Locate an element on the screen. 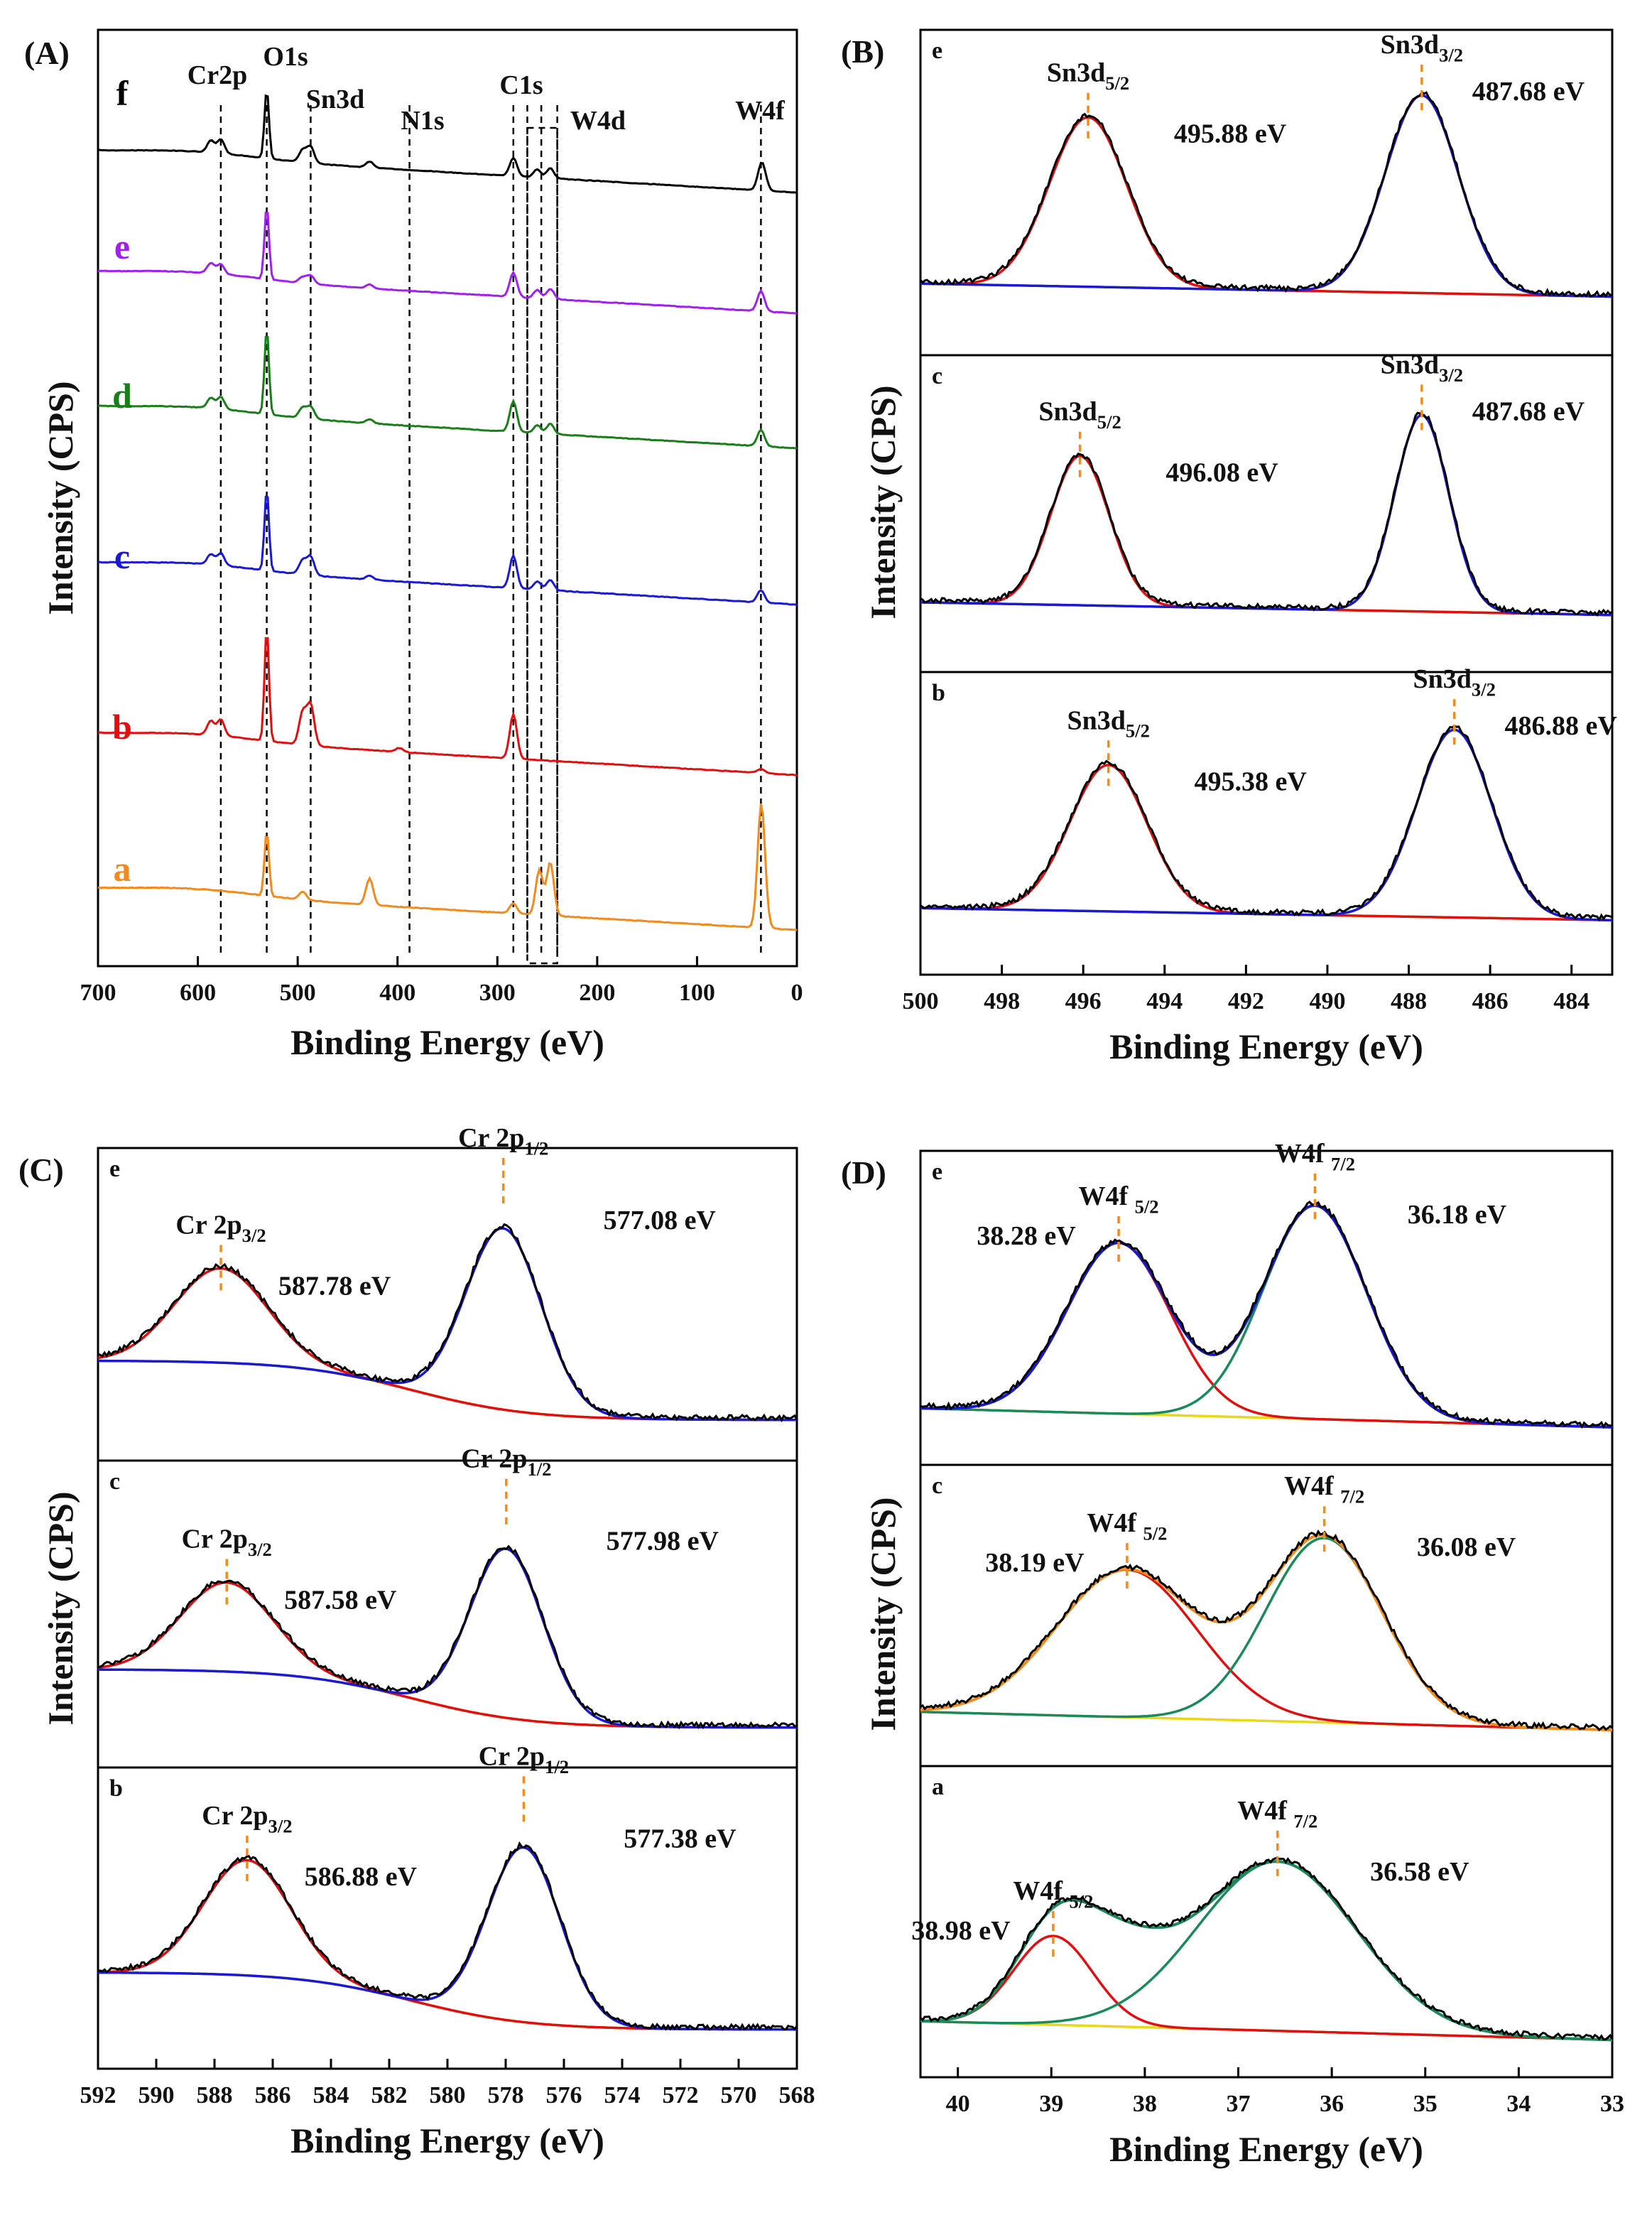 Image resolution: width=1652 pixels, height=2225 pixels. panel-B-peak-value: 487.68 eV is located at coordinates (1528, 411).